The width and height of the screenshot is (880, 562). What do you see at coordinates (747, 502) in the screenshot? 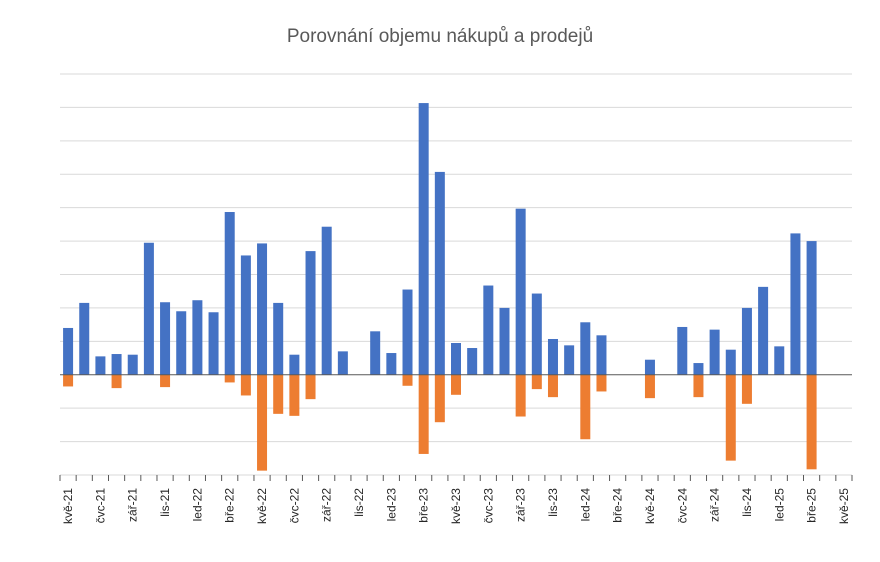
I see `x-tick-label: lis-24` at bounding box center [747, 502].